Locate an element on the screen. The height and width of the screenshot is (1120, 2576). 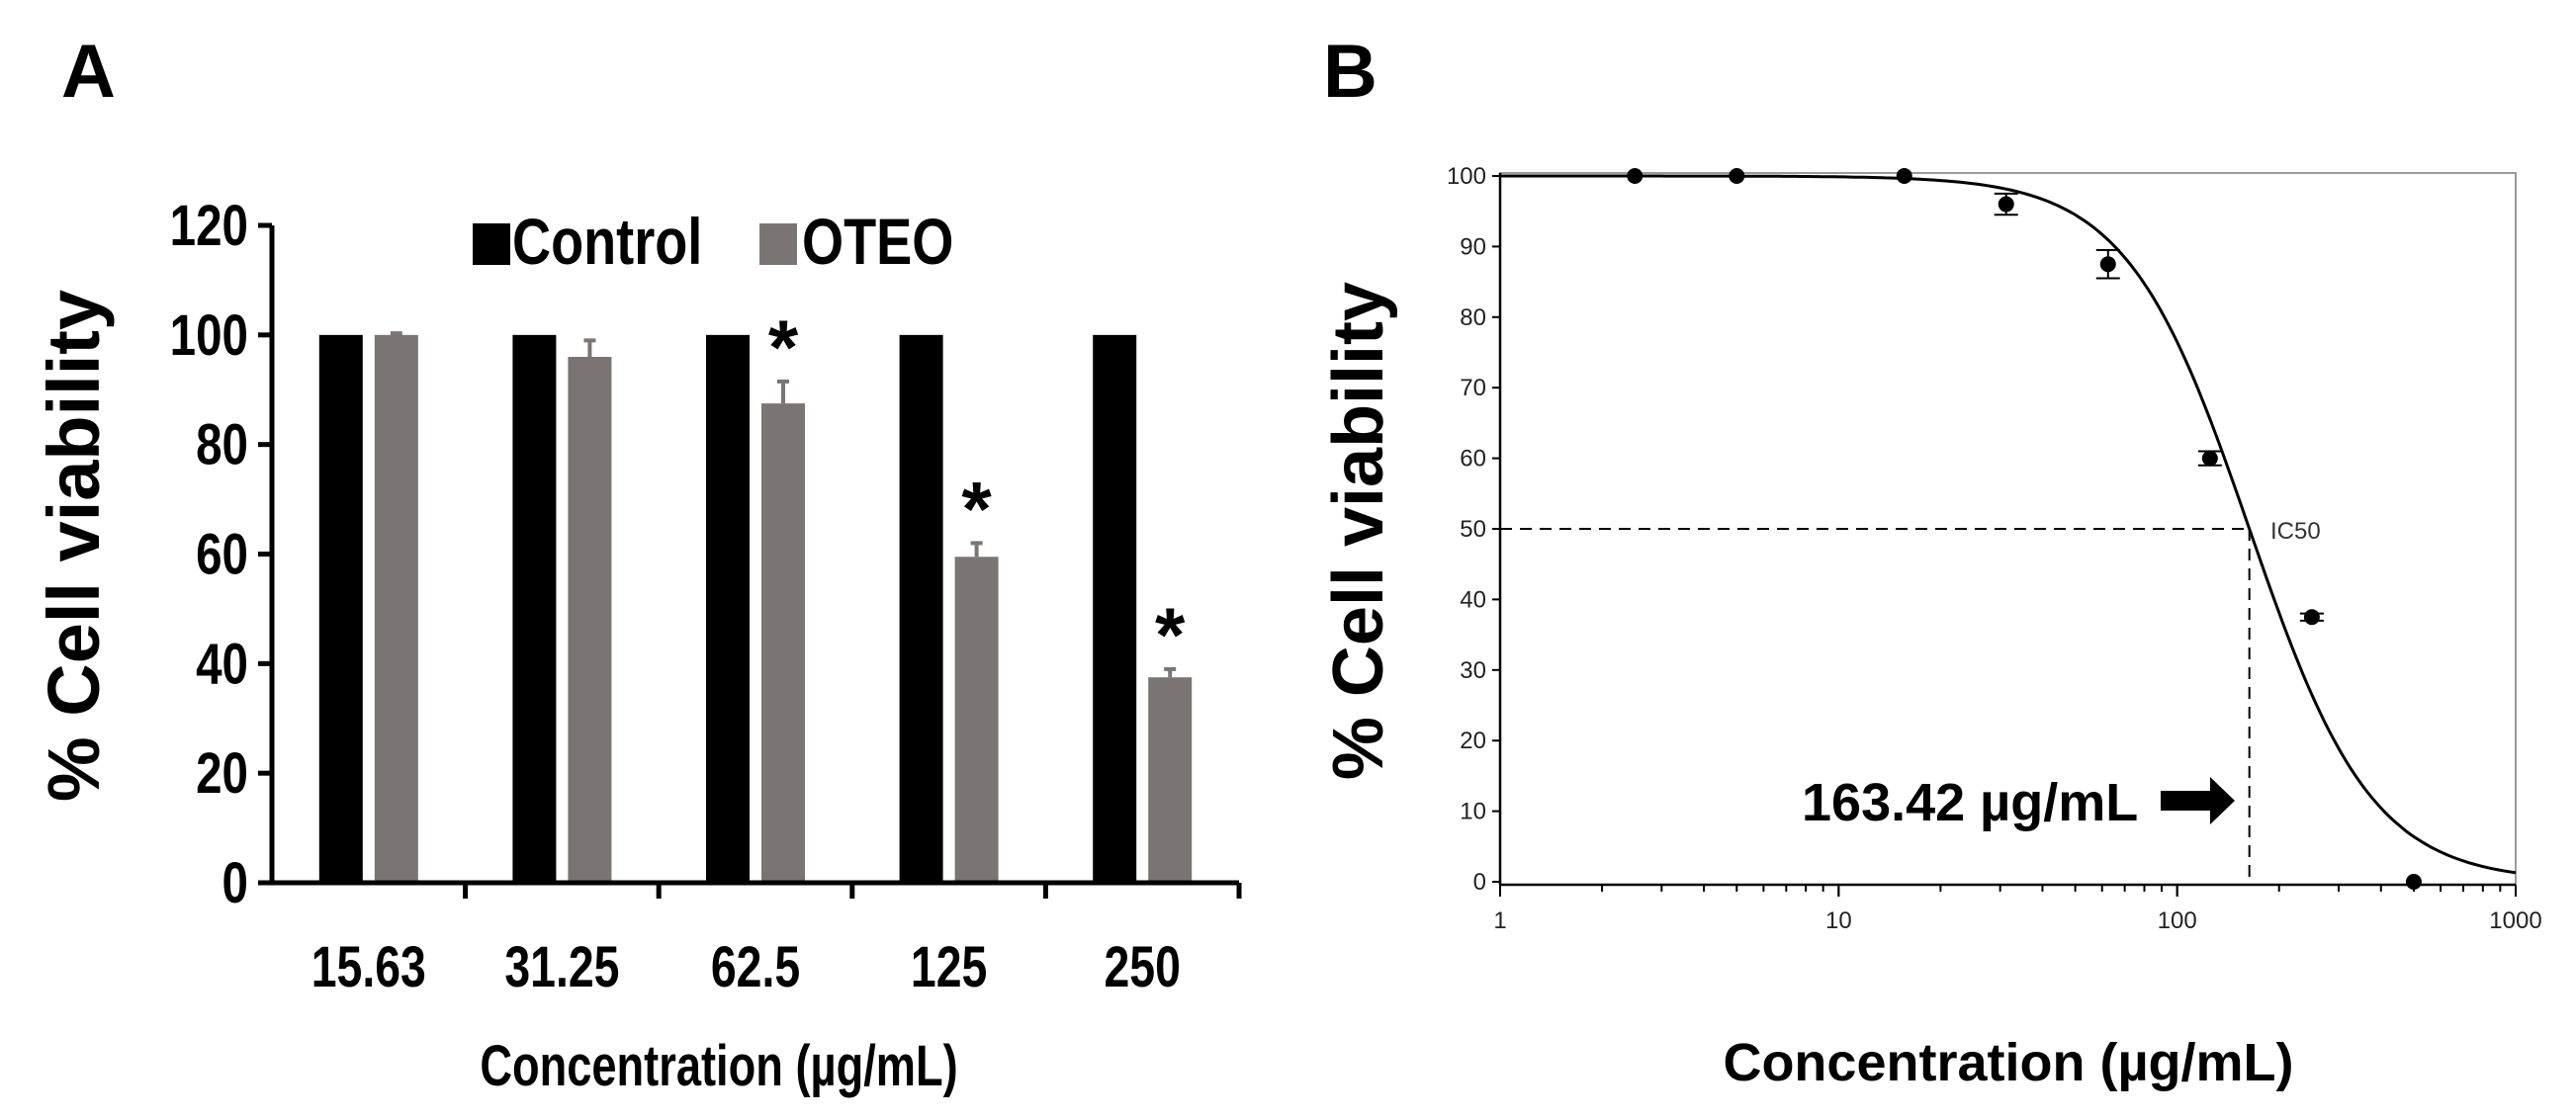
legend-oteo-swatch is located at coordinates (778, 244).